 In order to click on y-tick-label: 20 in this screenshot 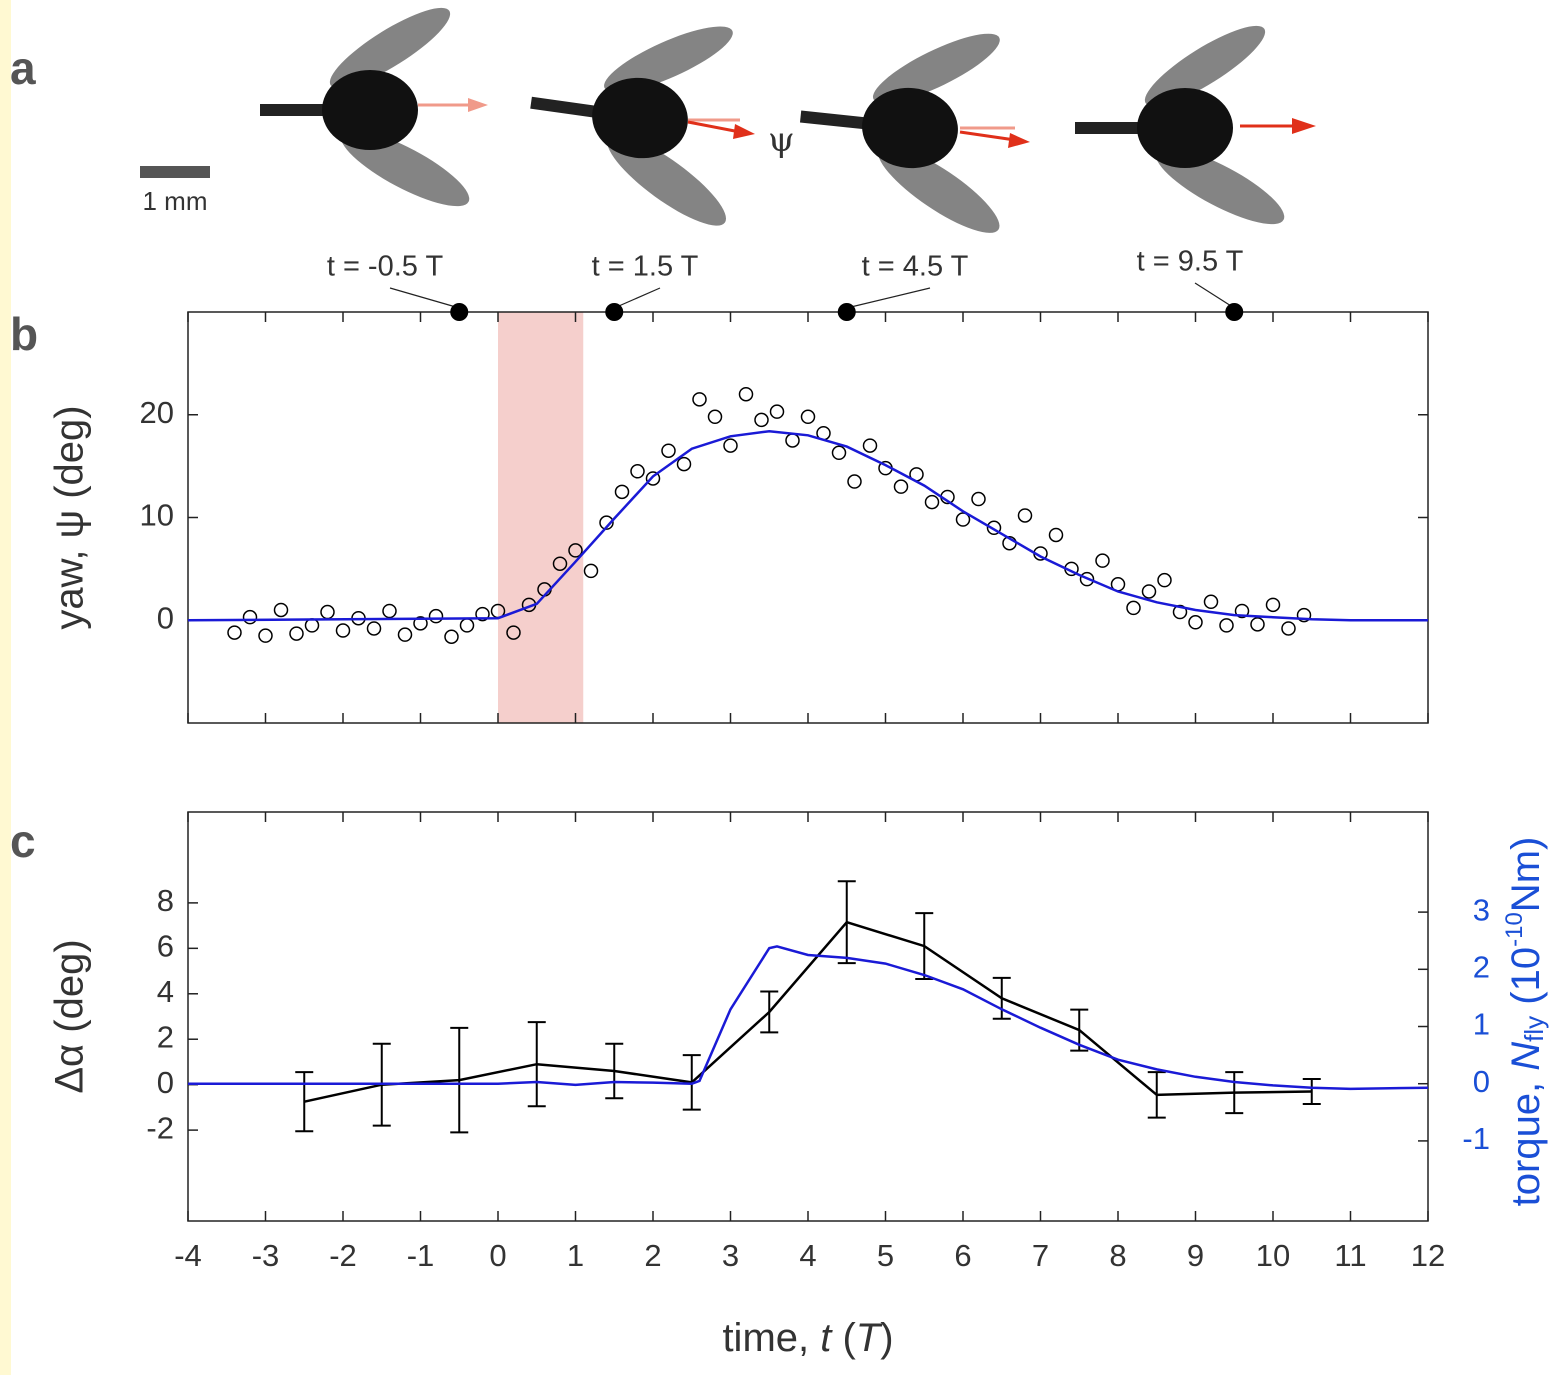, I will do `click(157, 412)`.